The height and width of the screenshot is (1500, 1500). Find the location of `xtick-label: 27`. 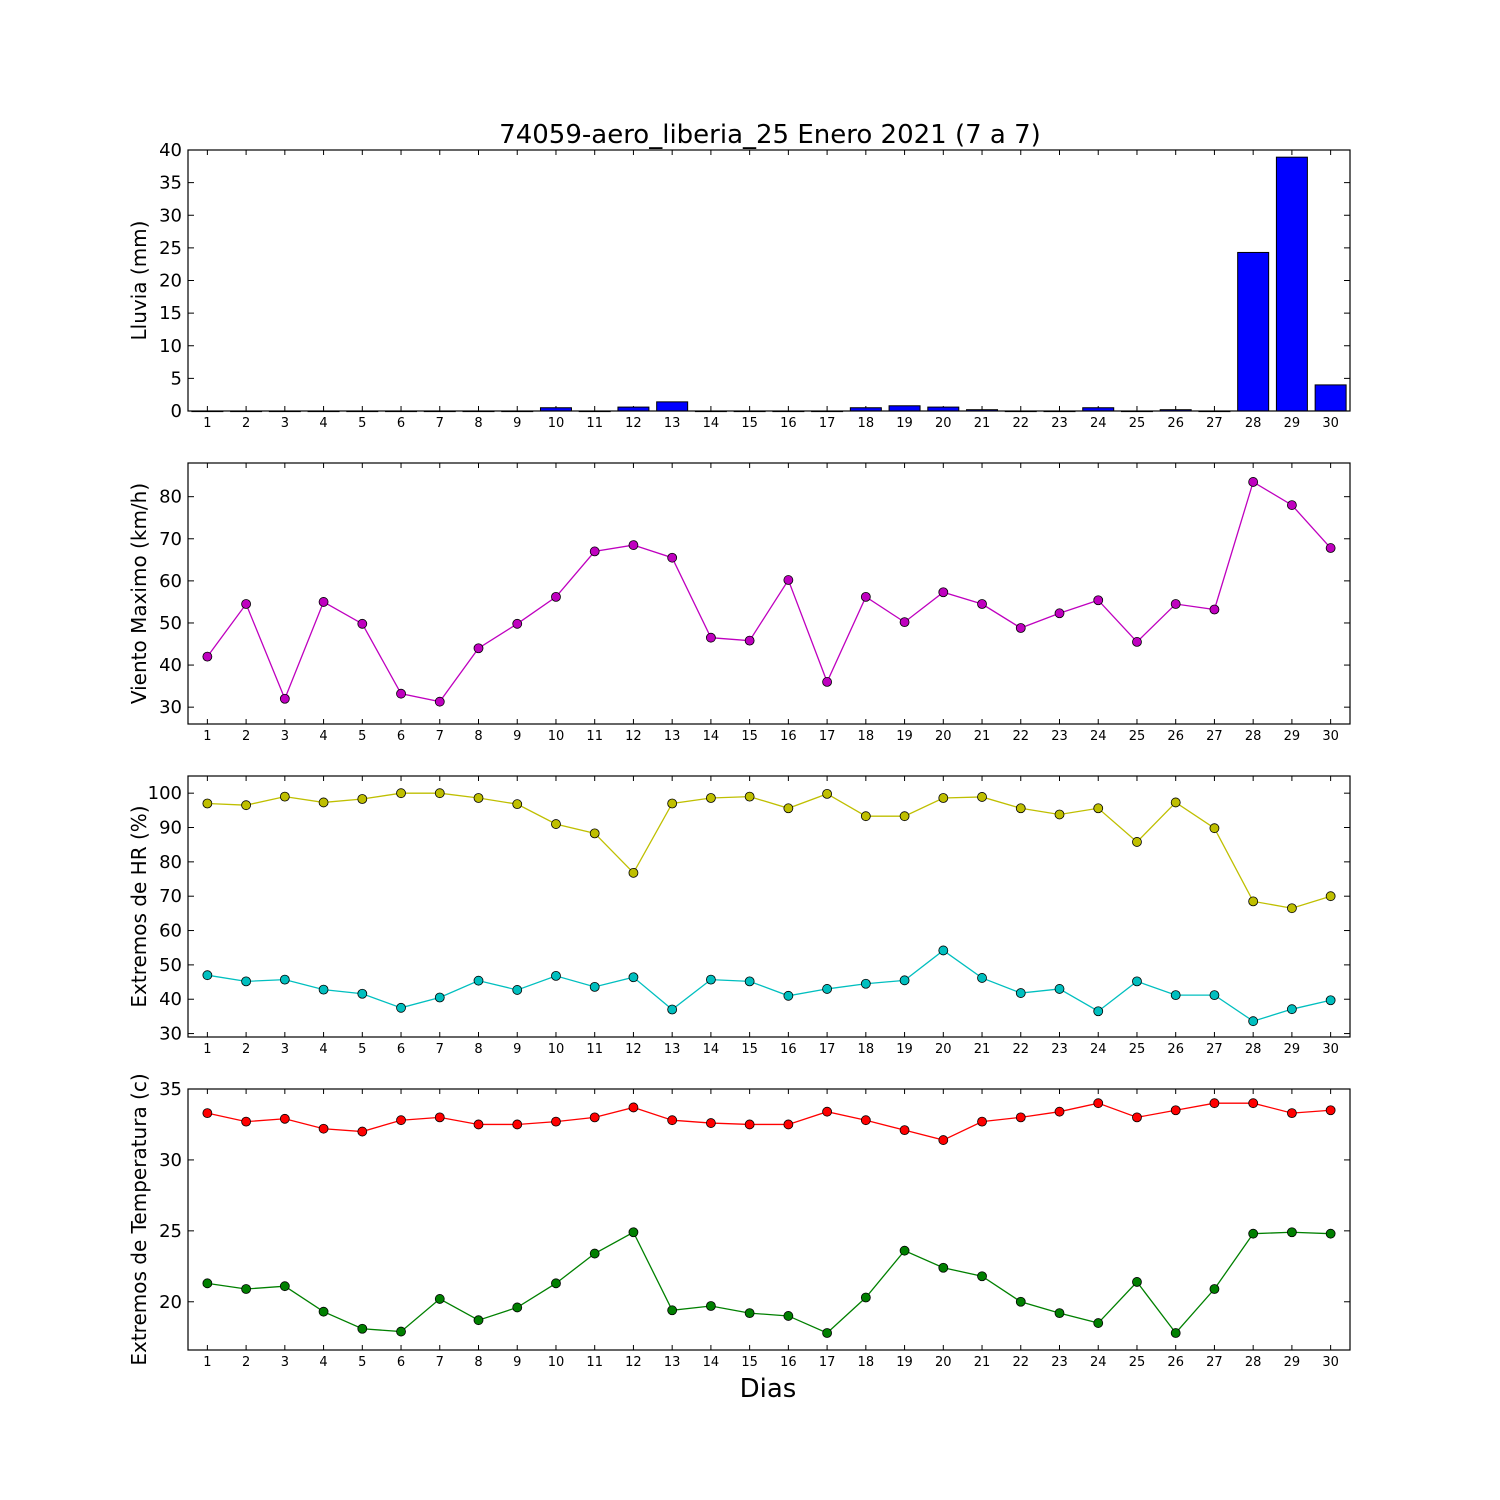

xtick-label: 27 is located at coordinates (1214, 736).